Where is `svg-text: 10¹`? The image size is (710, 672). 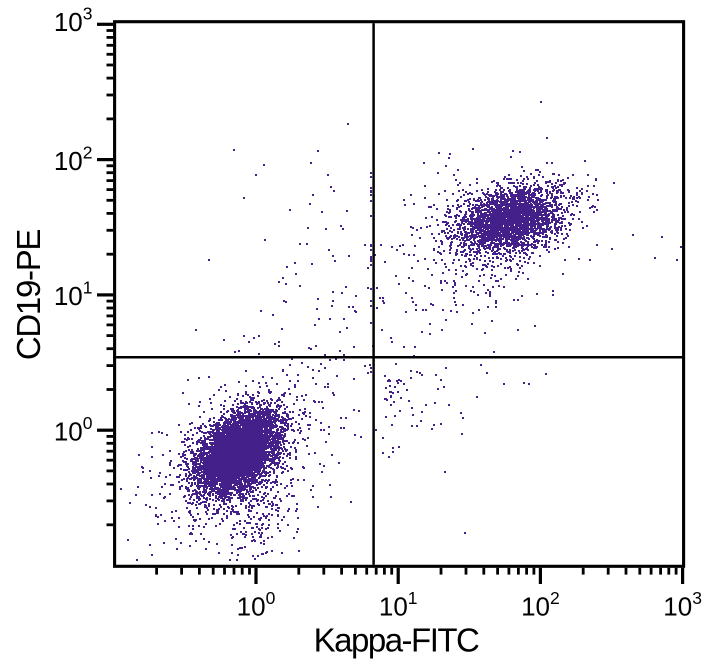 svg-text: 10¹ is located at coordinates (398, 605).